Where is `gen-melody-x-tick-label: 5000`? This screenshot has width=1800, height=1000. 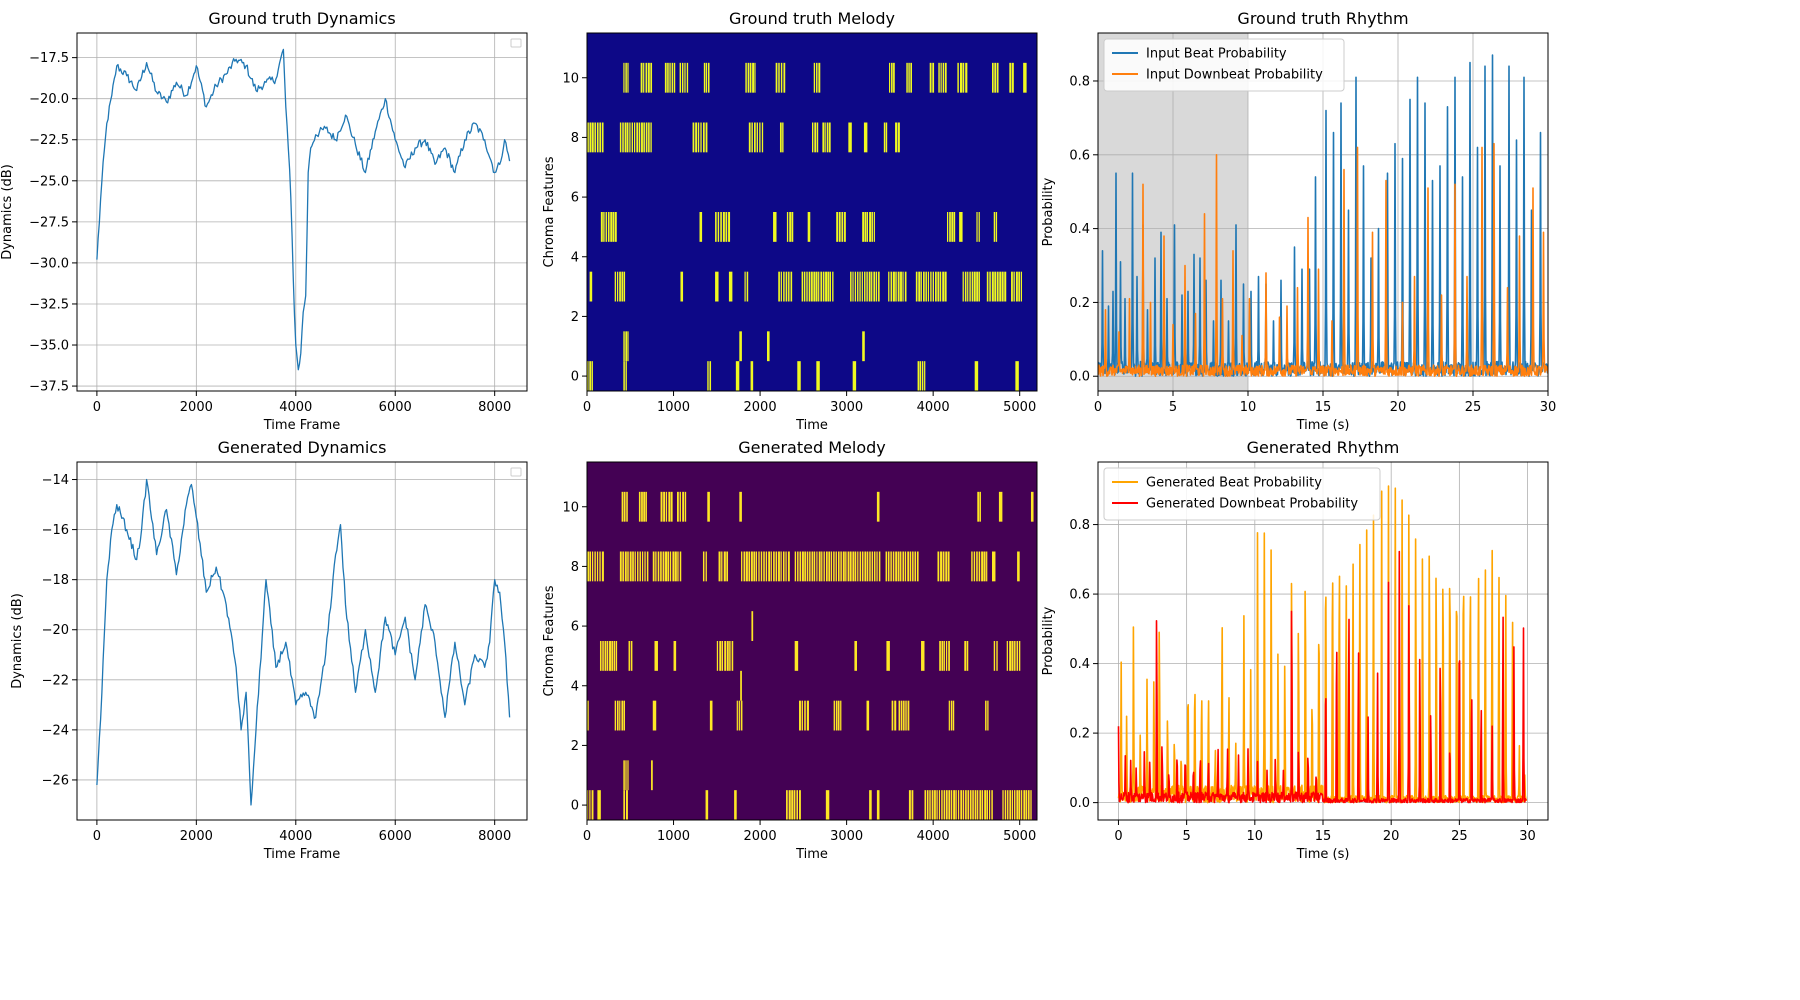 gen-melody-x-tick-label: 5000 is located at coordinates (1019, 836).